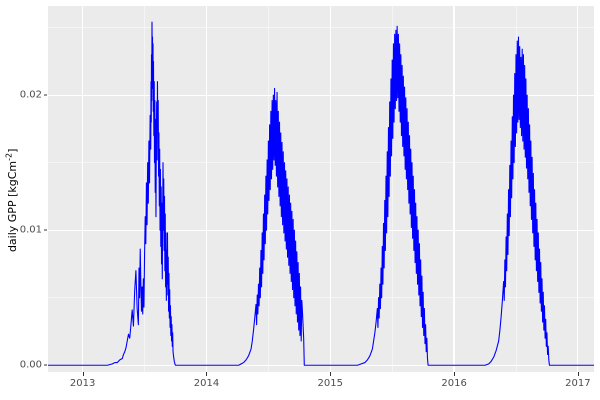  What do you see at coordinates (330, 383) in the screenshot?
I see `x-tick-label: 2015` at bounding box center [330, 383].